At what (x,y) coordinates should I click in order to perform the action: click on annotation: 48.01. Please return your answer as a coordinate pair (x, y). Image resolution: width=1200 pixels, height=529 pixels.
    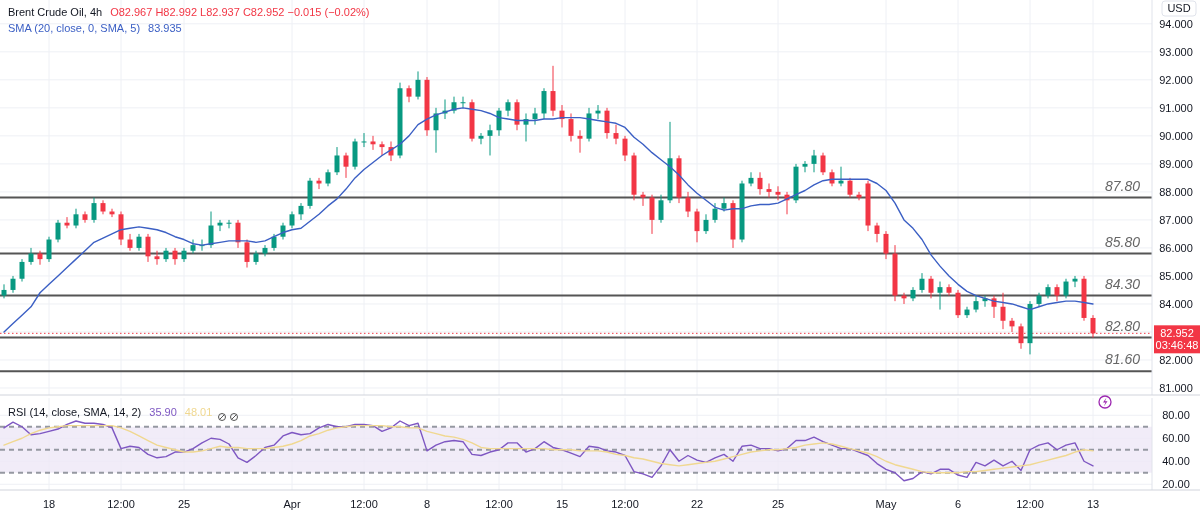
    Looking at the image, I should click on (198, 412).